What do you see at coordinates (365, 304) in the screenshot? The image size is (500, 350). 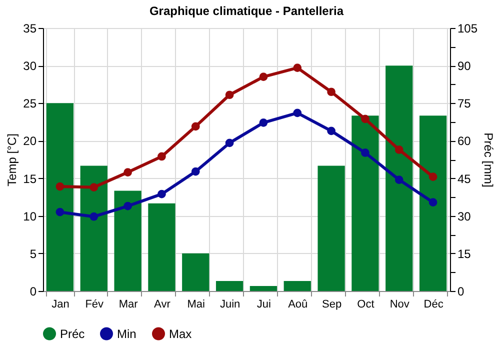 I see `x-tick-label: Oct` at bounding box center [365, 304].